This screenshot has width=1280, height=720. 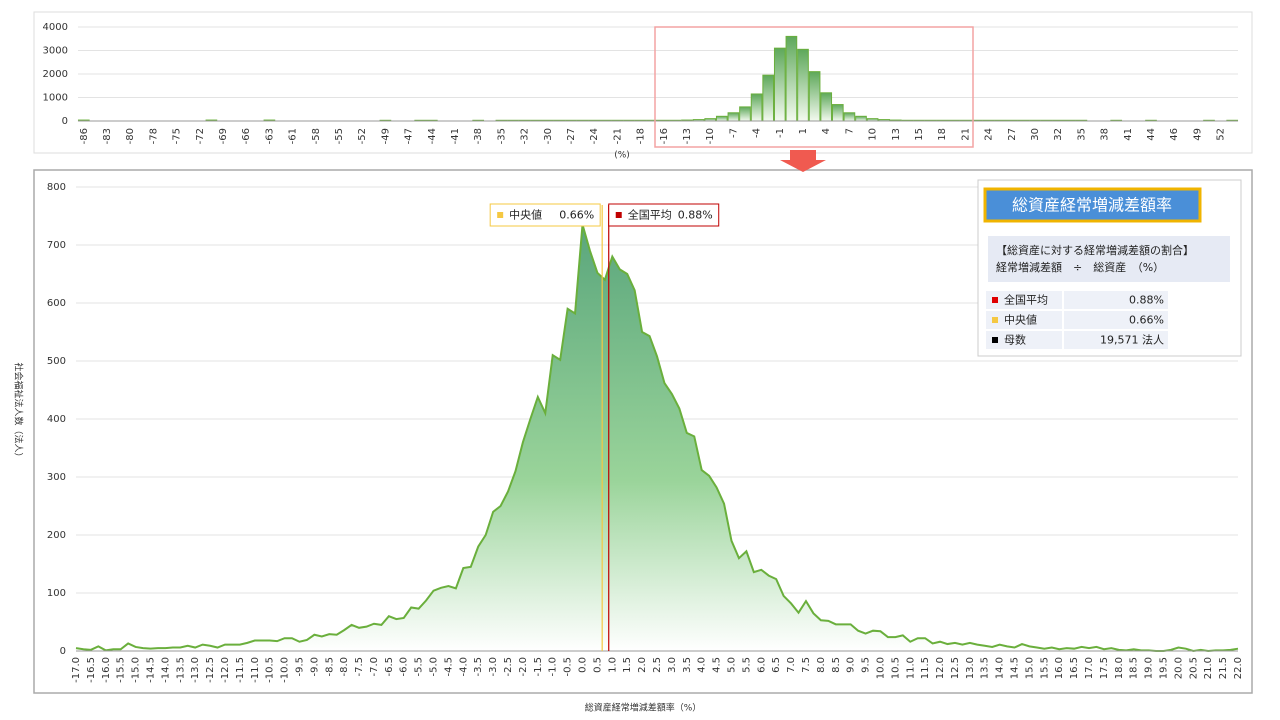 What do you see at coordinates (731, 665) in the screenshot?
I see `x-tick-label: 5.0` at bounding box center [731, 665].